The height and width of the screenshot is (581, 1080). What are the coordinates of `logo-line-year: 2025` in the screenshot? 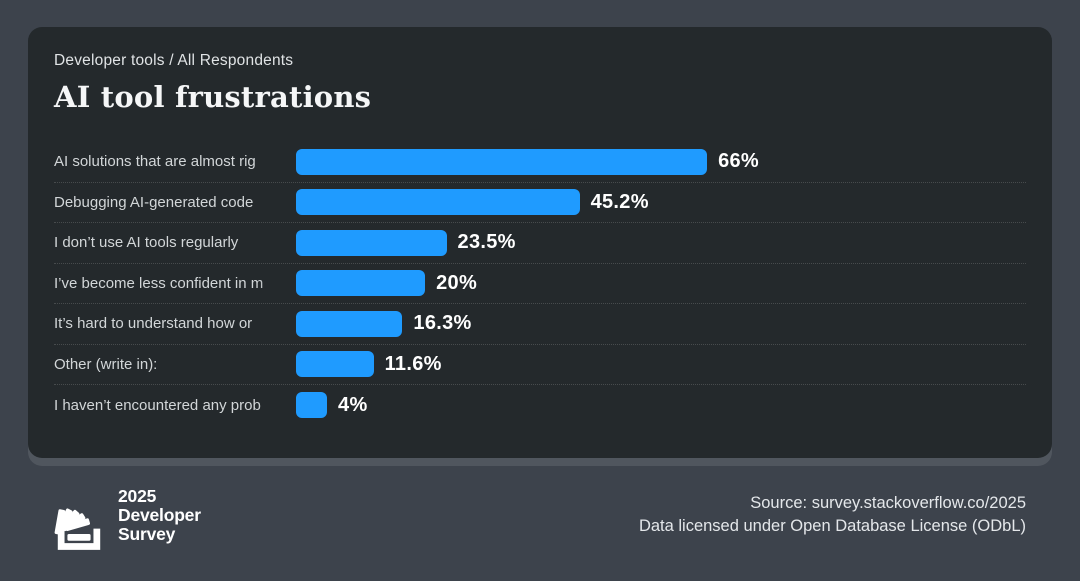 It's located at (137, 496).